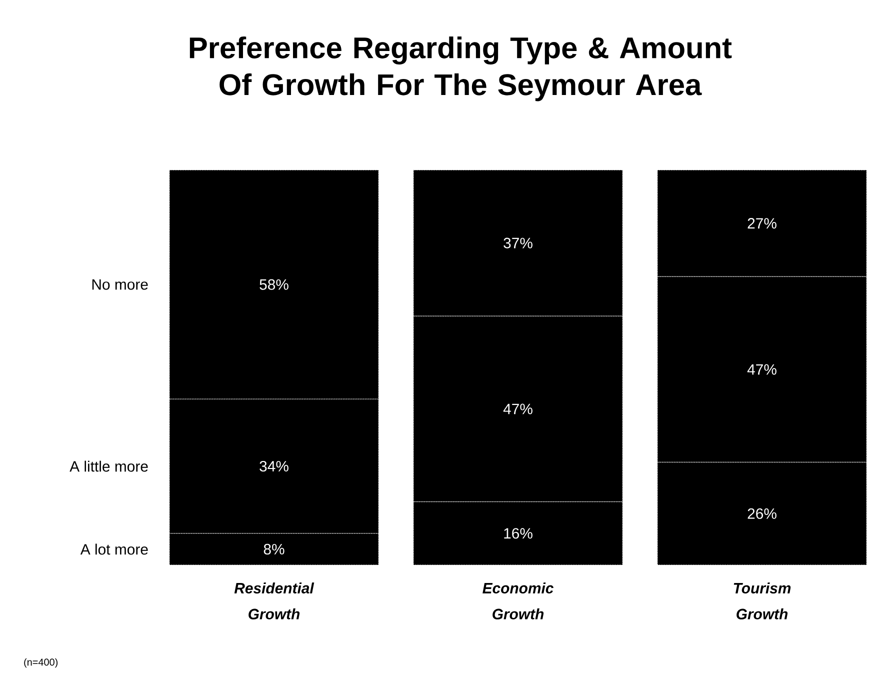 The height and width of the screenshot is (685, 895). I want to click on data-label: 8%, so click(274, 549).